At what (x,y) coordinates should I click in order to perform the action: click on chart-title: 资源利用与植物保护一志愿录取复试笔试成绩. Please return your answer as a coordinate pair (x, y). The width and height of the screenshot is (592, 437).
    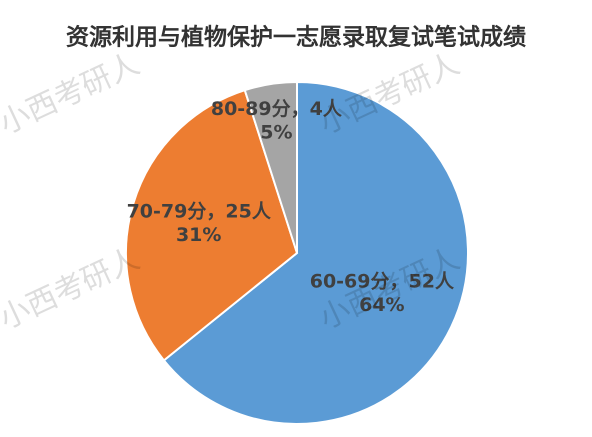
    Looking at the image, I should click on (296, 37).